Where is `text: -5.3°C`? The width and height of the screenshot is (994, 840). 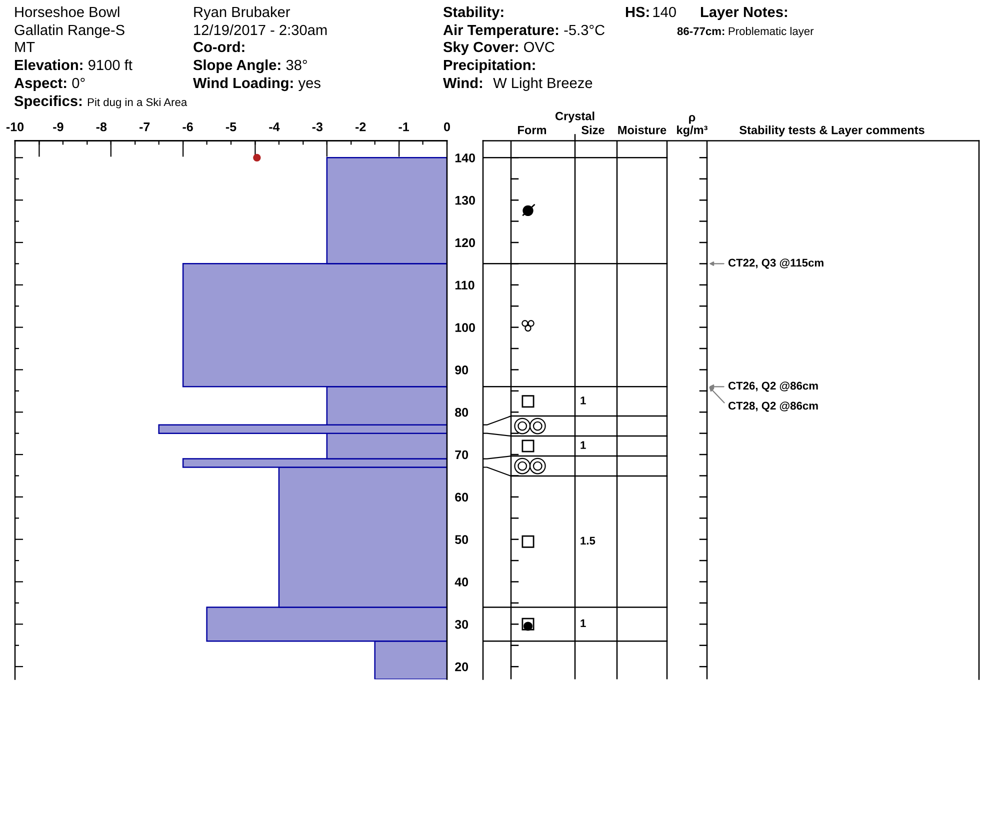 text: -5.3°C is located at coordinates (584, 30).